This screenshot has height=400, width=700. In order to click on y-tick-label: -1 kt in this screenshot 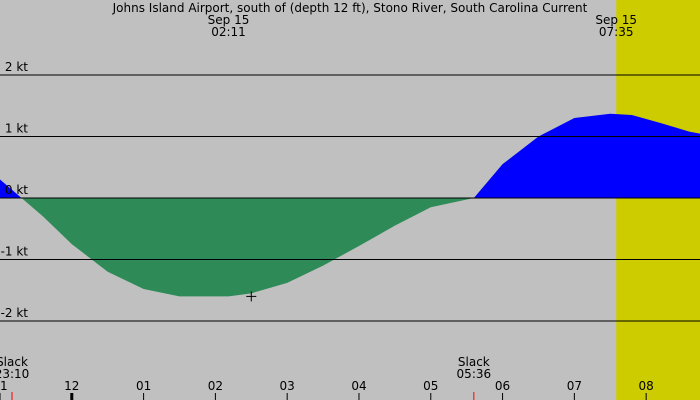, I will do `click(15, 252)`.